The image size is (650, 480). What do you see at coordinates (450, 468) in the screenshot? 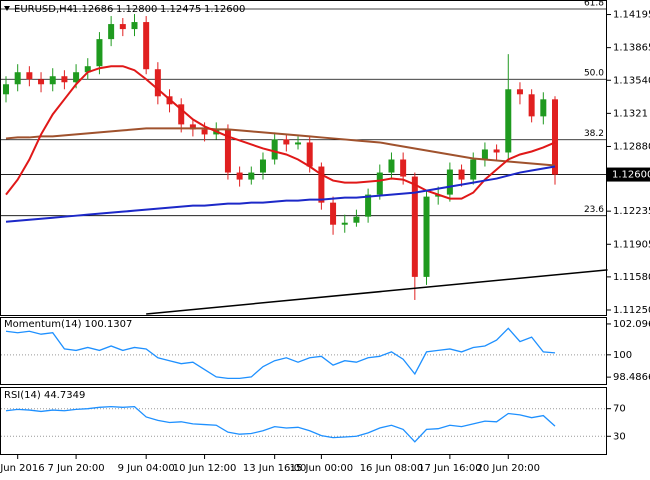
I see `x-tick-label: 17 Jun 16:00` at bounding box center [450, 468].